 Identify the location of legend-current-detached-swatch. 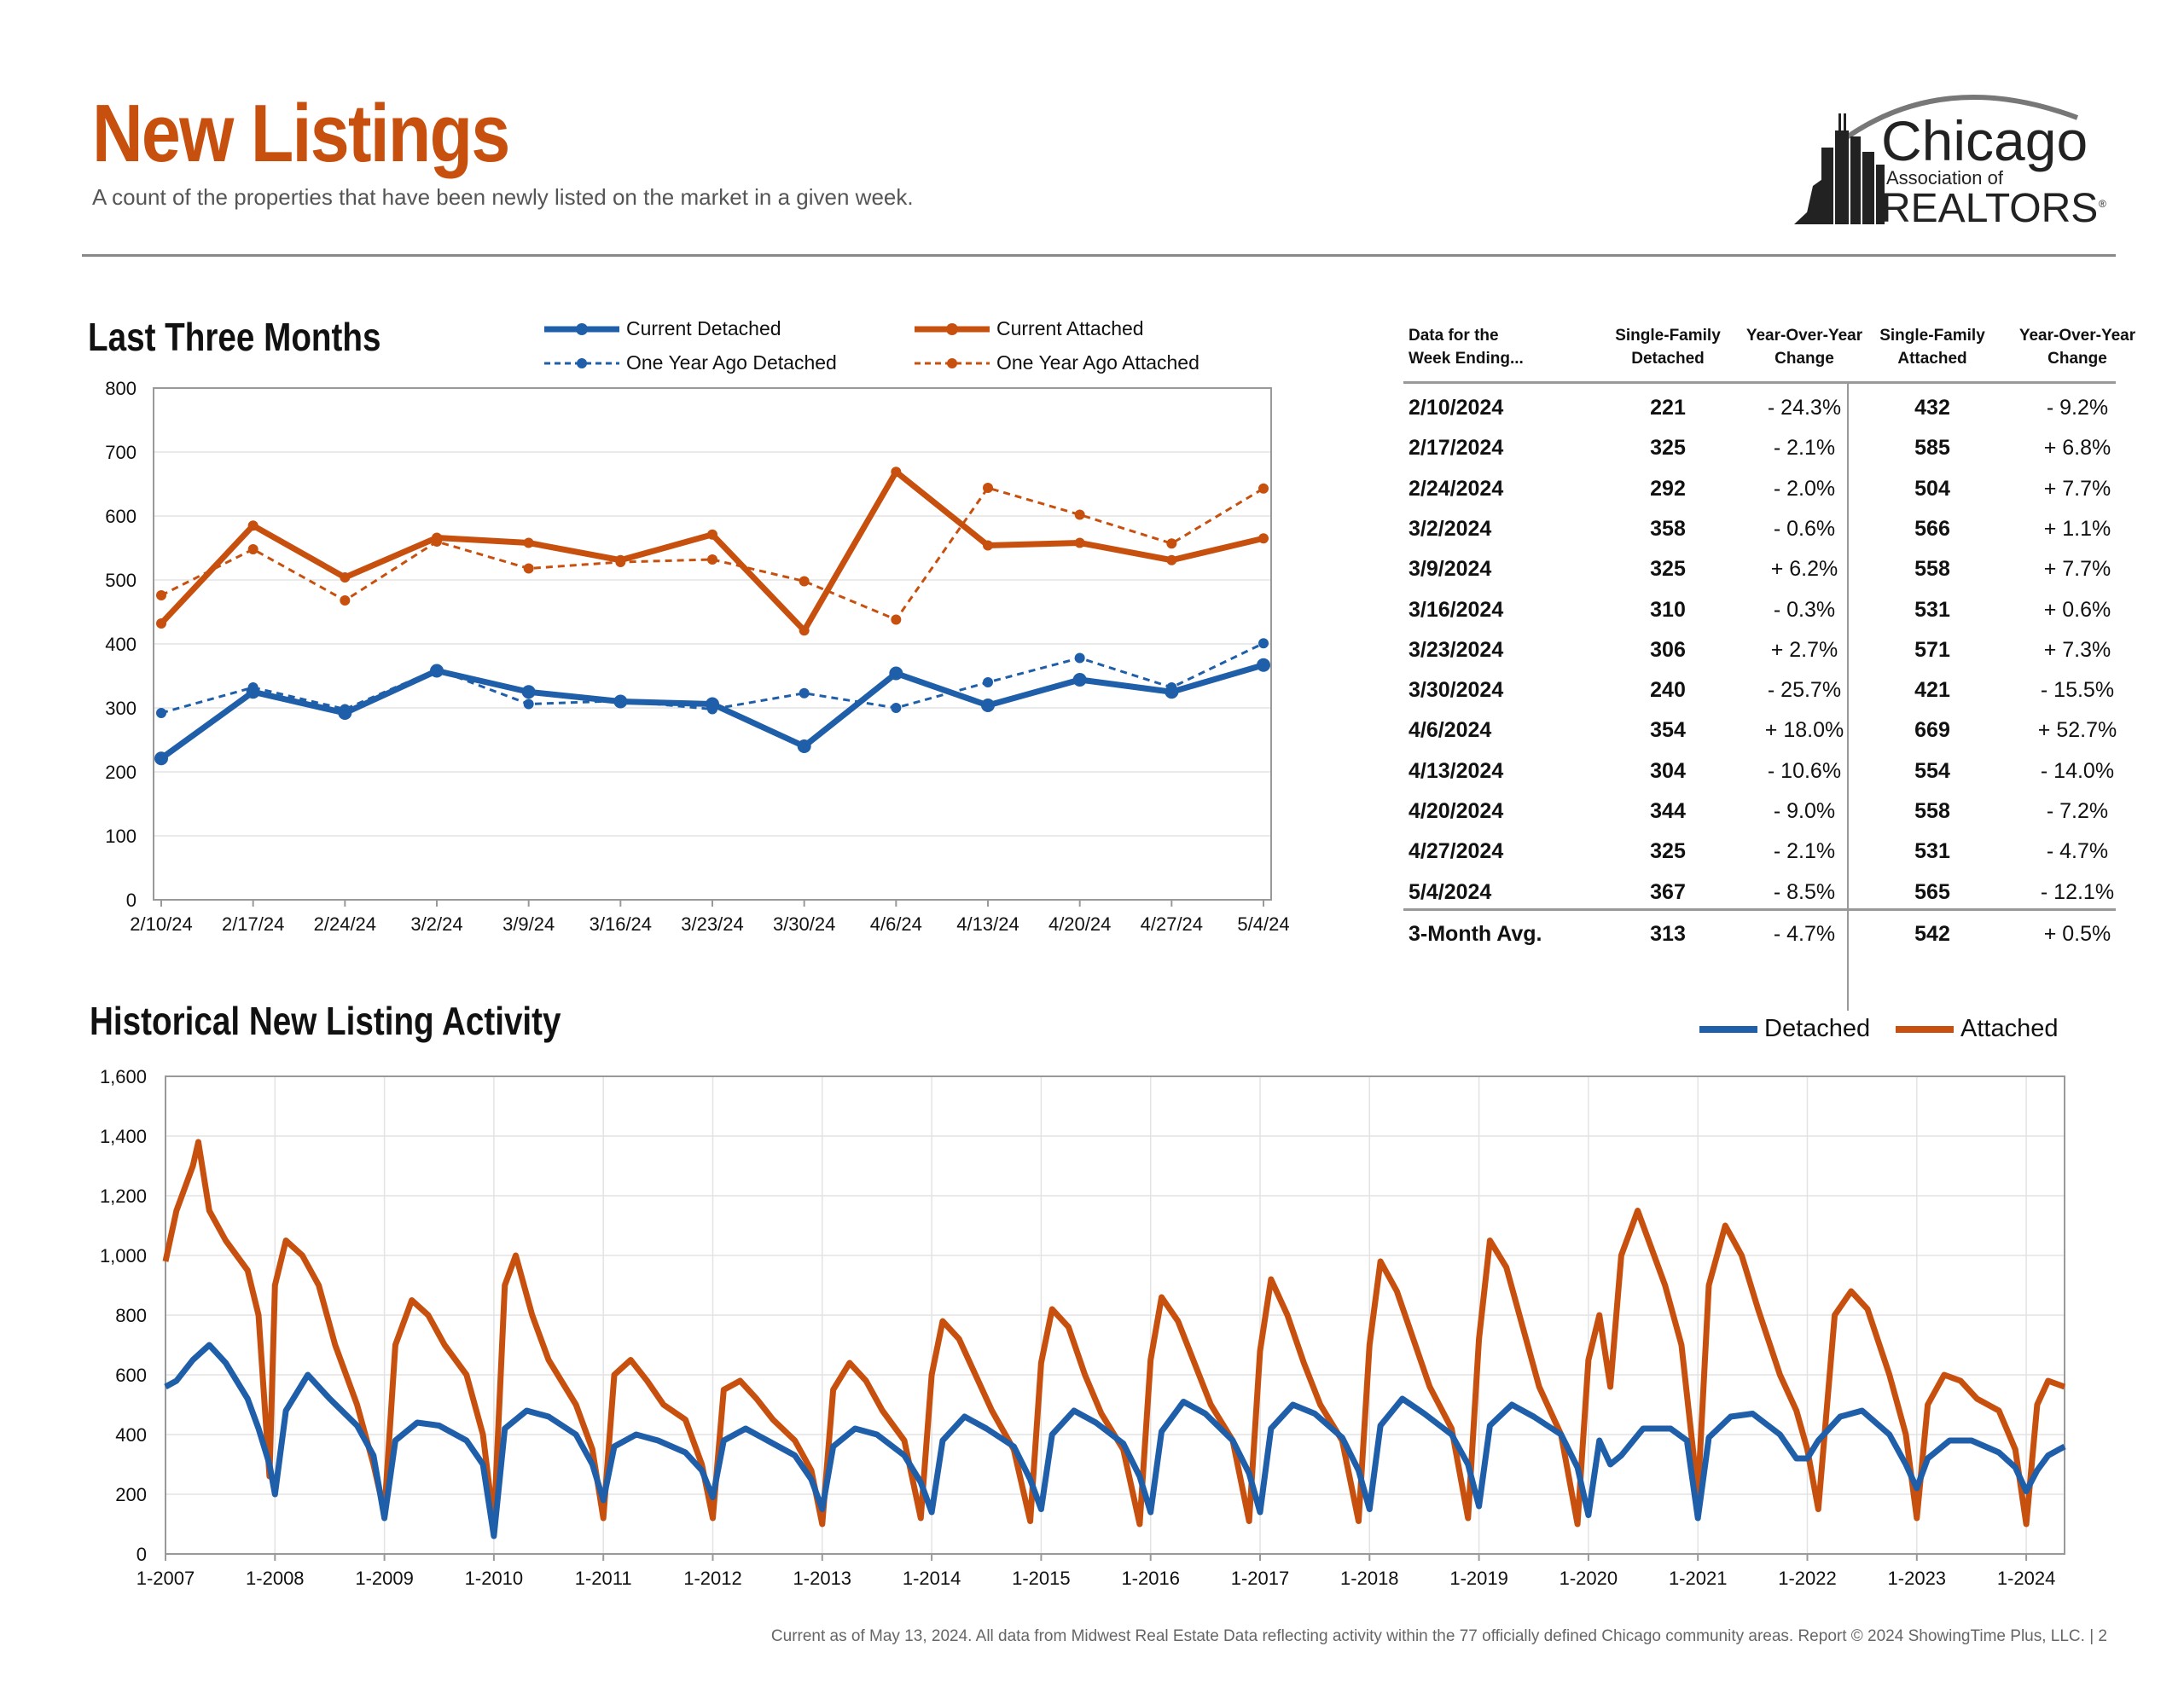
(582, 329).